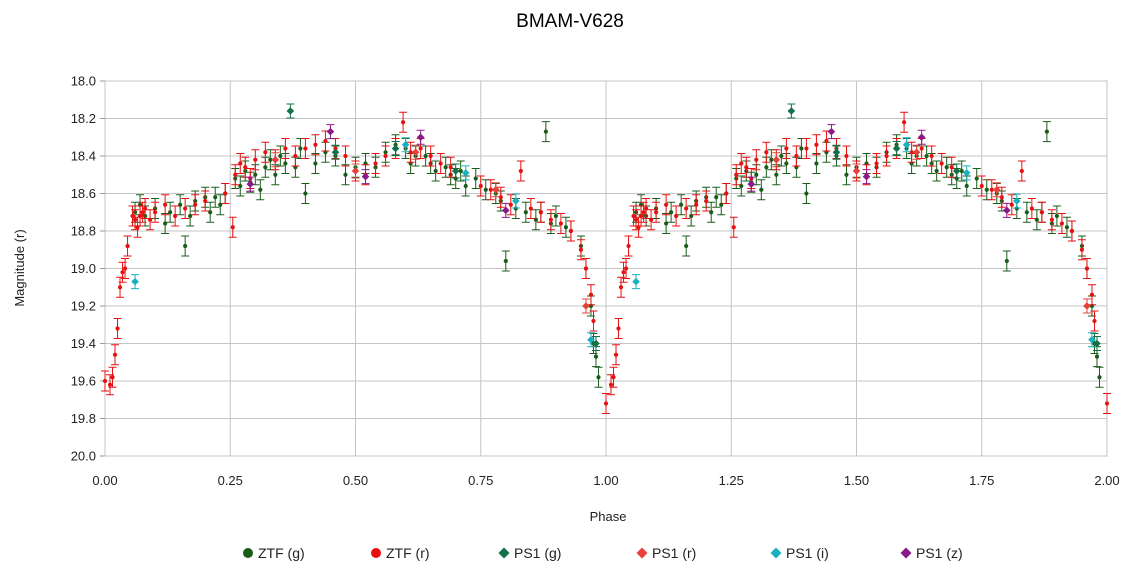 This screenshot has width=1141, height=584. I want to click on y-tick-label: 20.0, so click(83, 456).